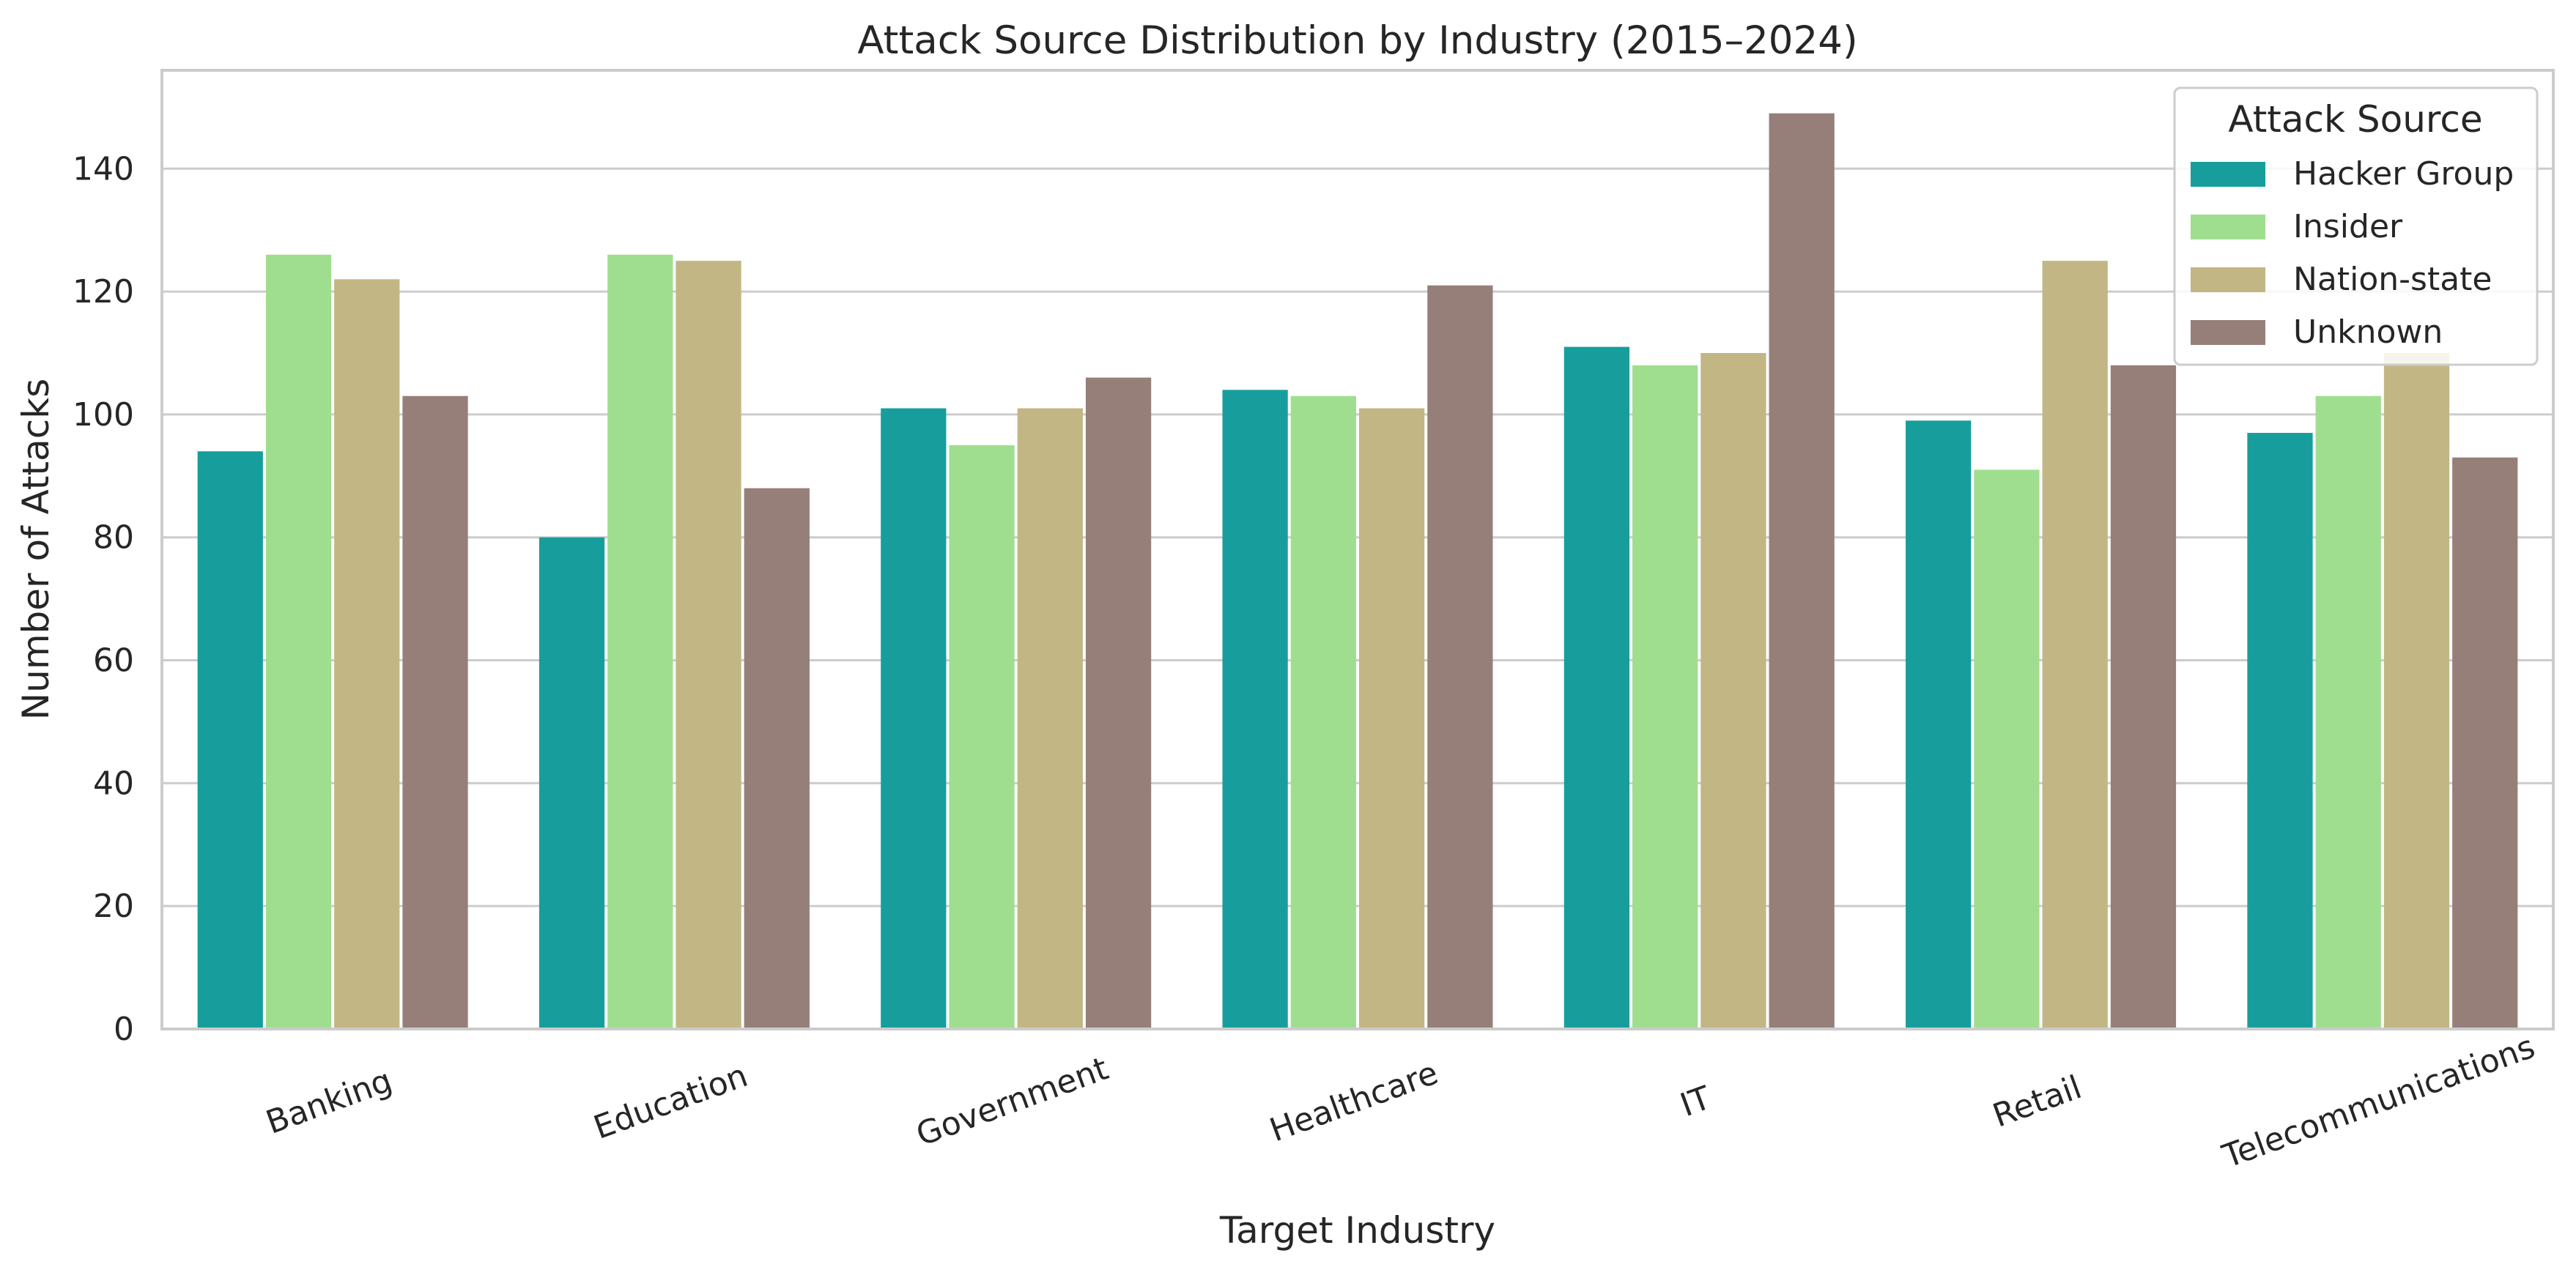 The height and width of the screenshot is (1278, 2576). I want to click on bar-hacker-group-healthcare, so click(1255, 709).